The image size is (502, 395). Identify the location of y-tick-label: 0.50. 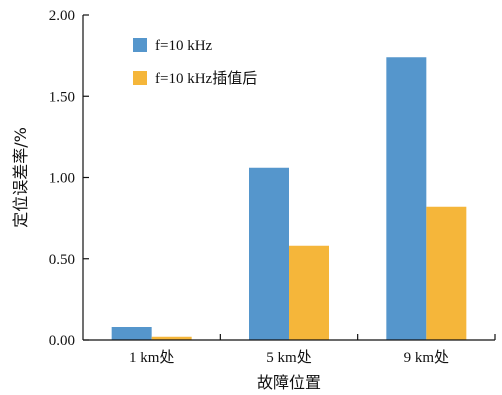
(62, 260).